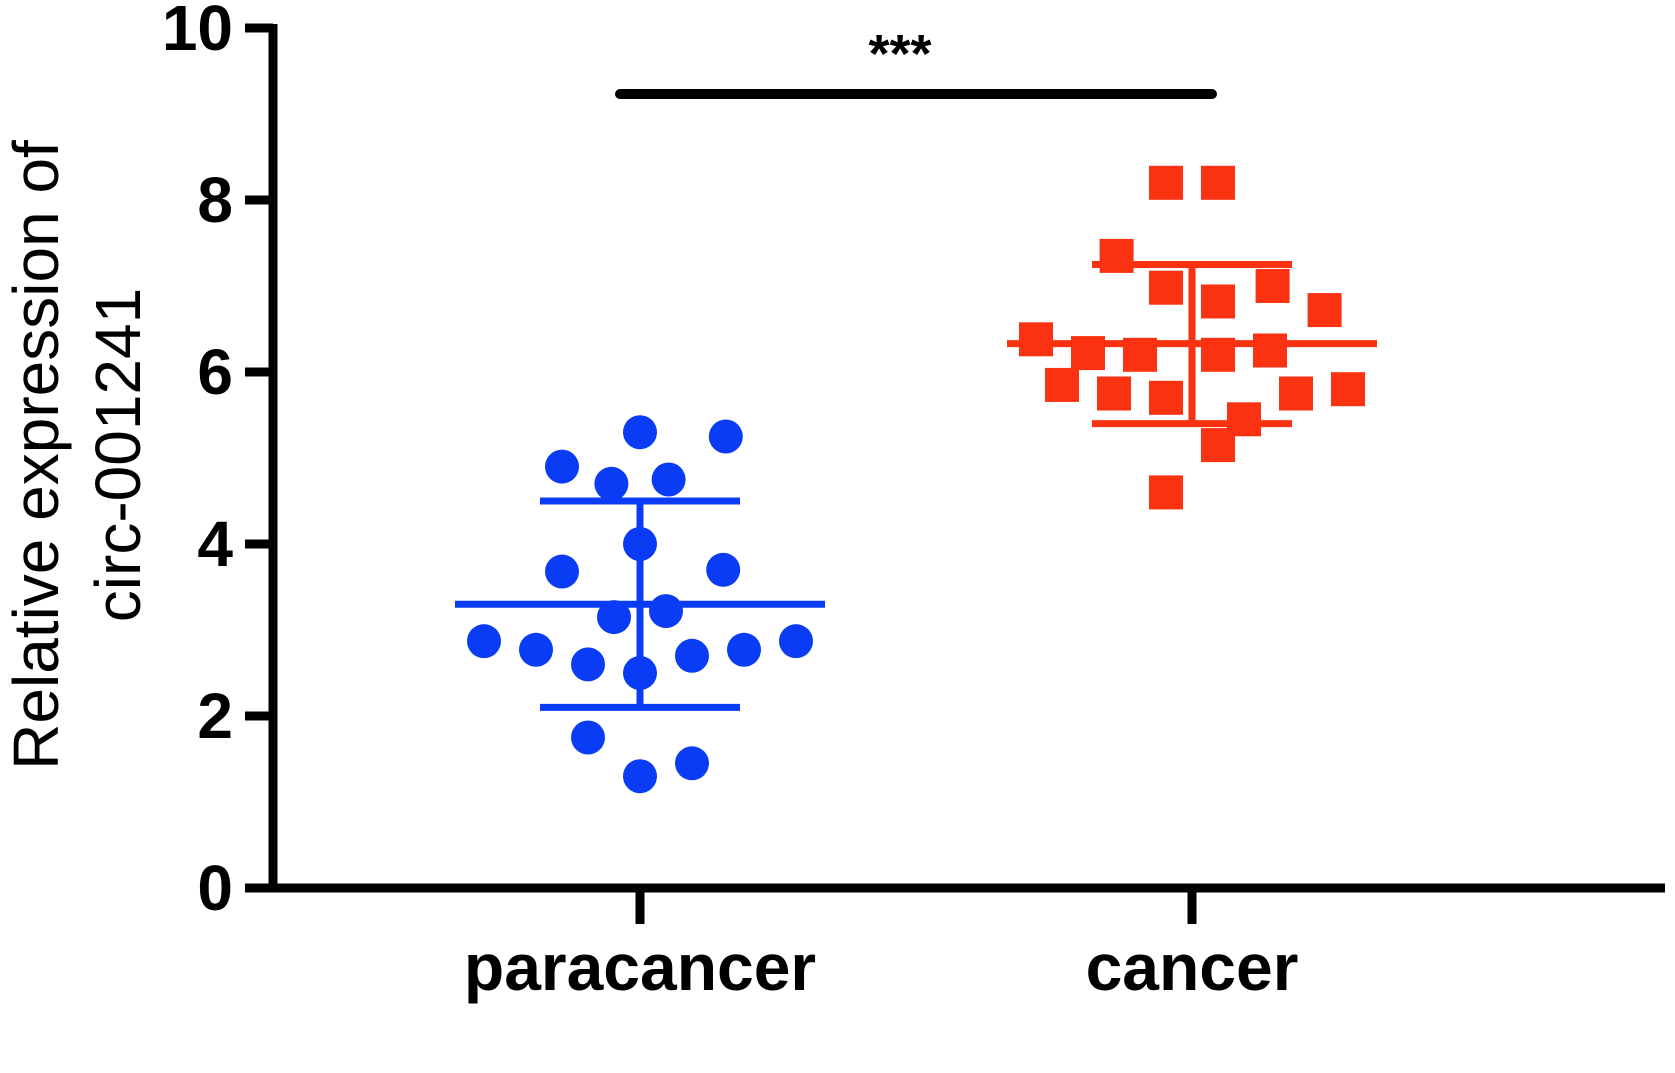  What do you see at coordinates (215, 544) in the screenshot?
I see `y-tick-label: 4` at bounding box center [215, 544].